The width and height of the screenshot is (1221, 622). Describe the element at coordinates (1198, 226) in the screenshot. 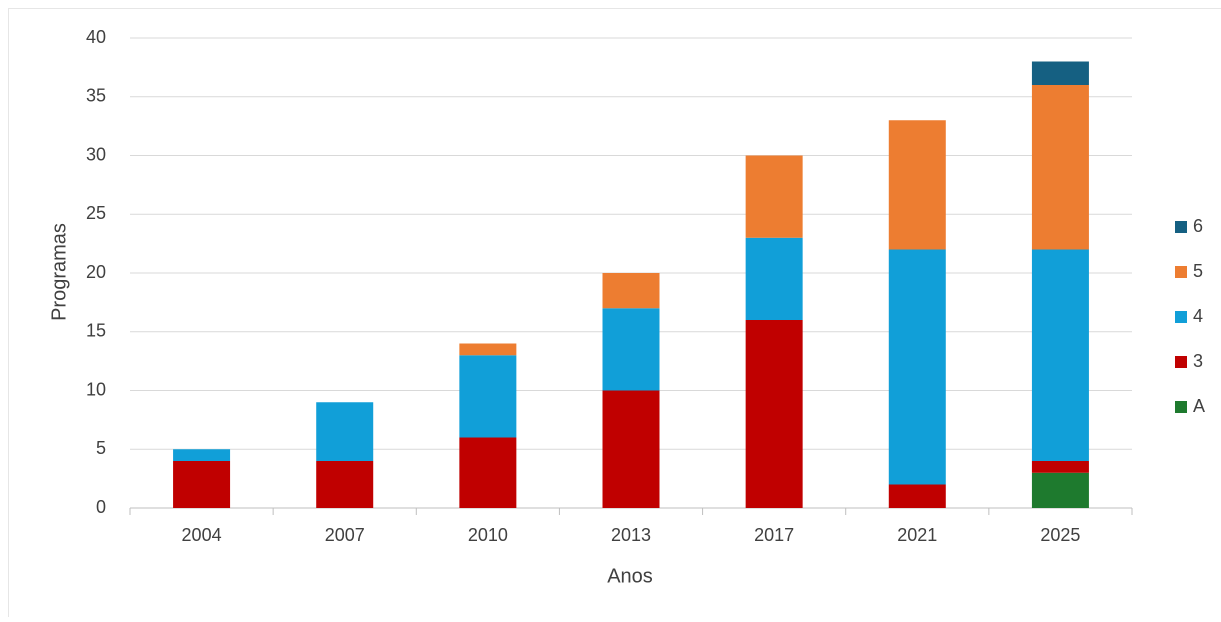

I see `legend-label: 6` at that location.